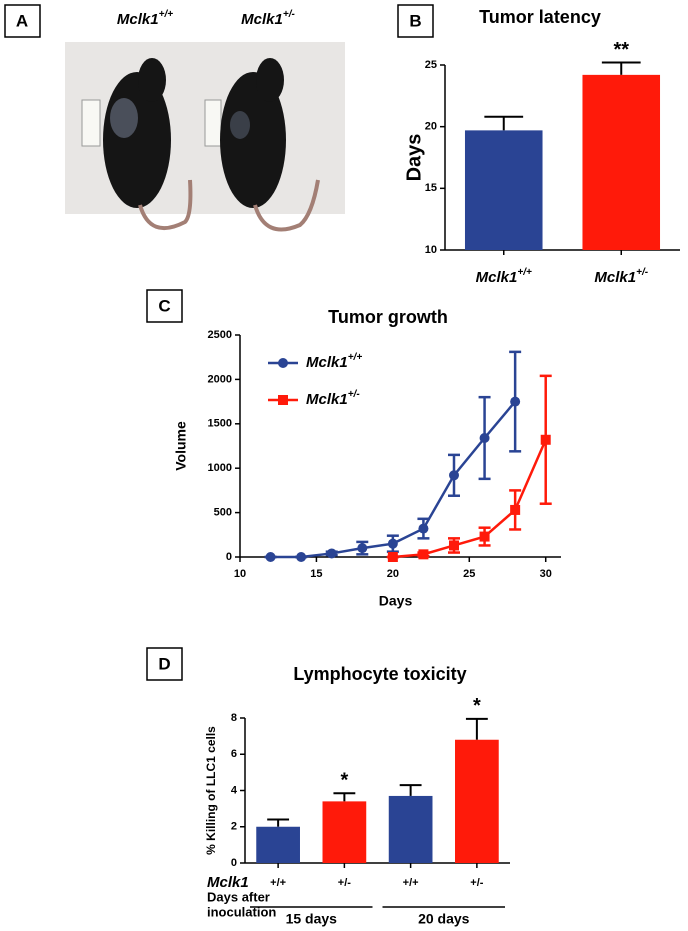 The width and height of the screenshot is (688, 931). I want to click on panel-label: C, so click(164, 305).